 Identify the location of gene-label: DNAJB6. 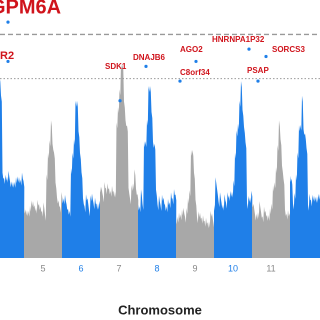
(149, 57).